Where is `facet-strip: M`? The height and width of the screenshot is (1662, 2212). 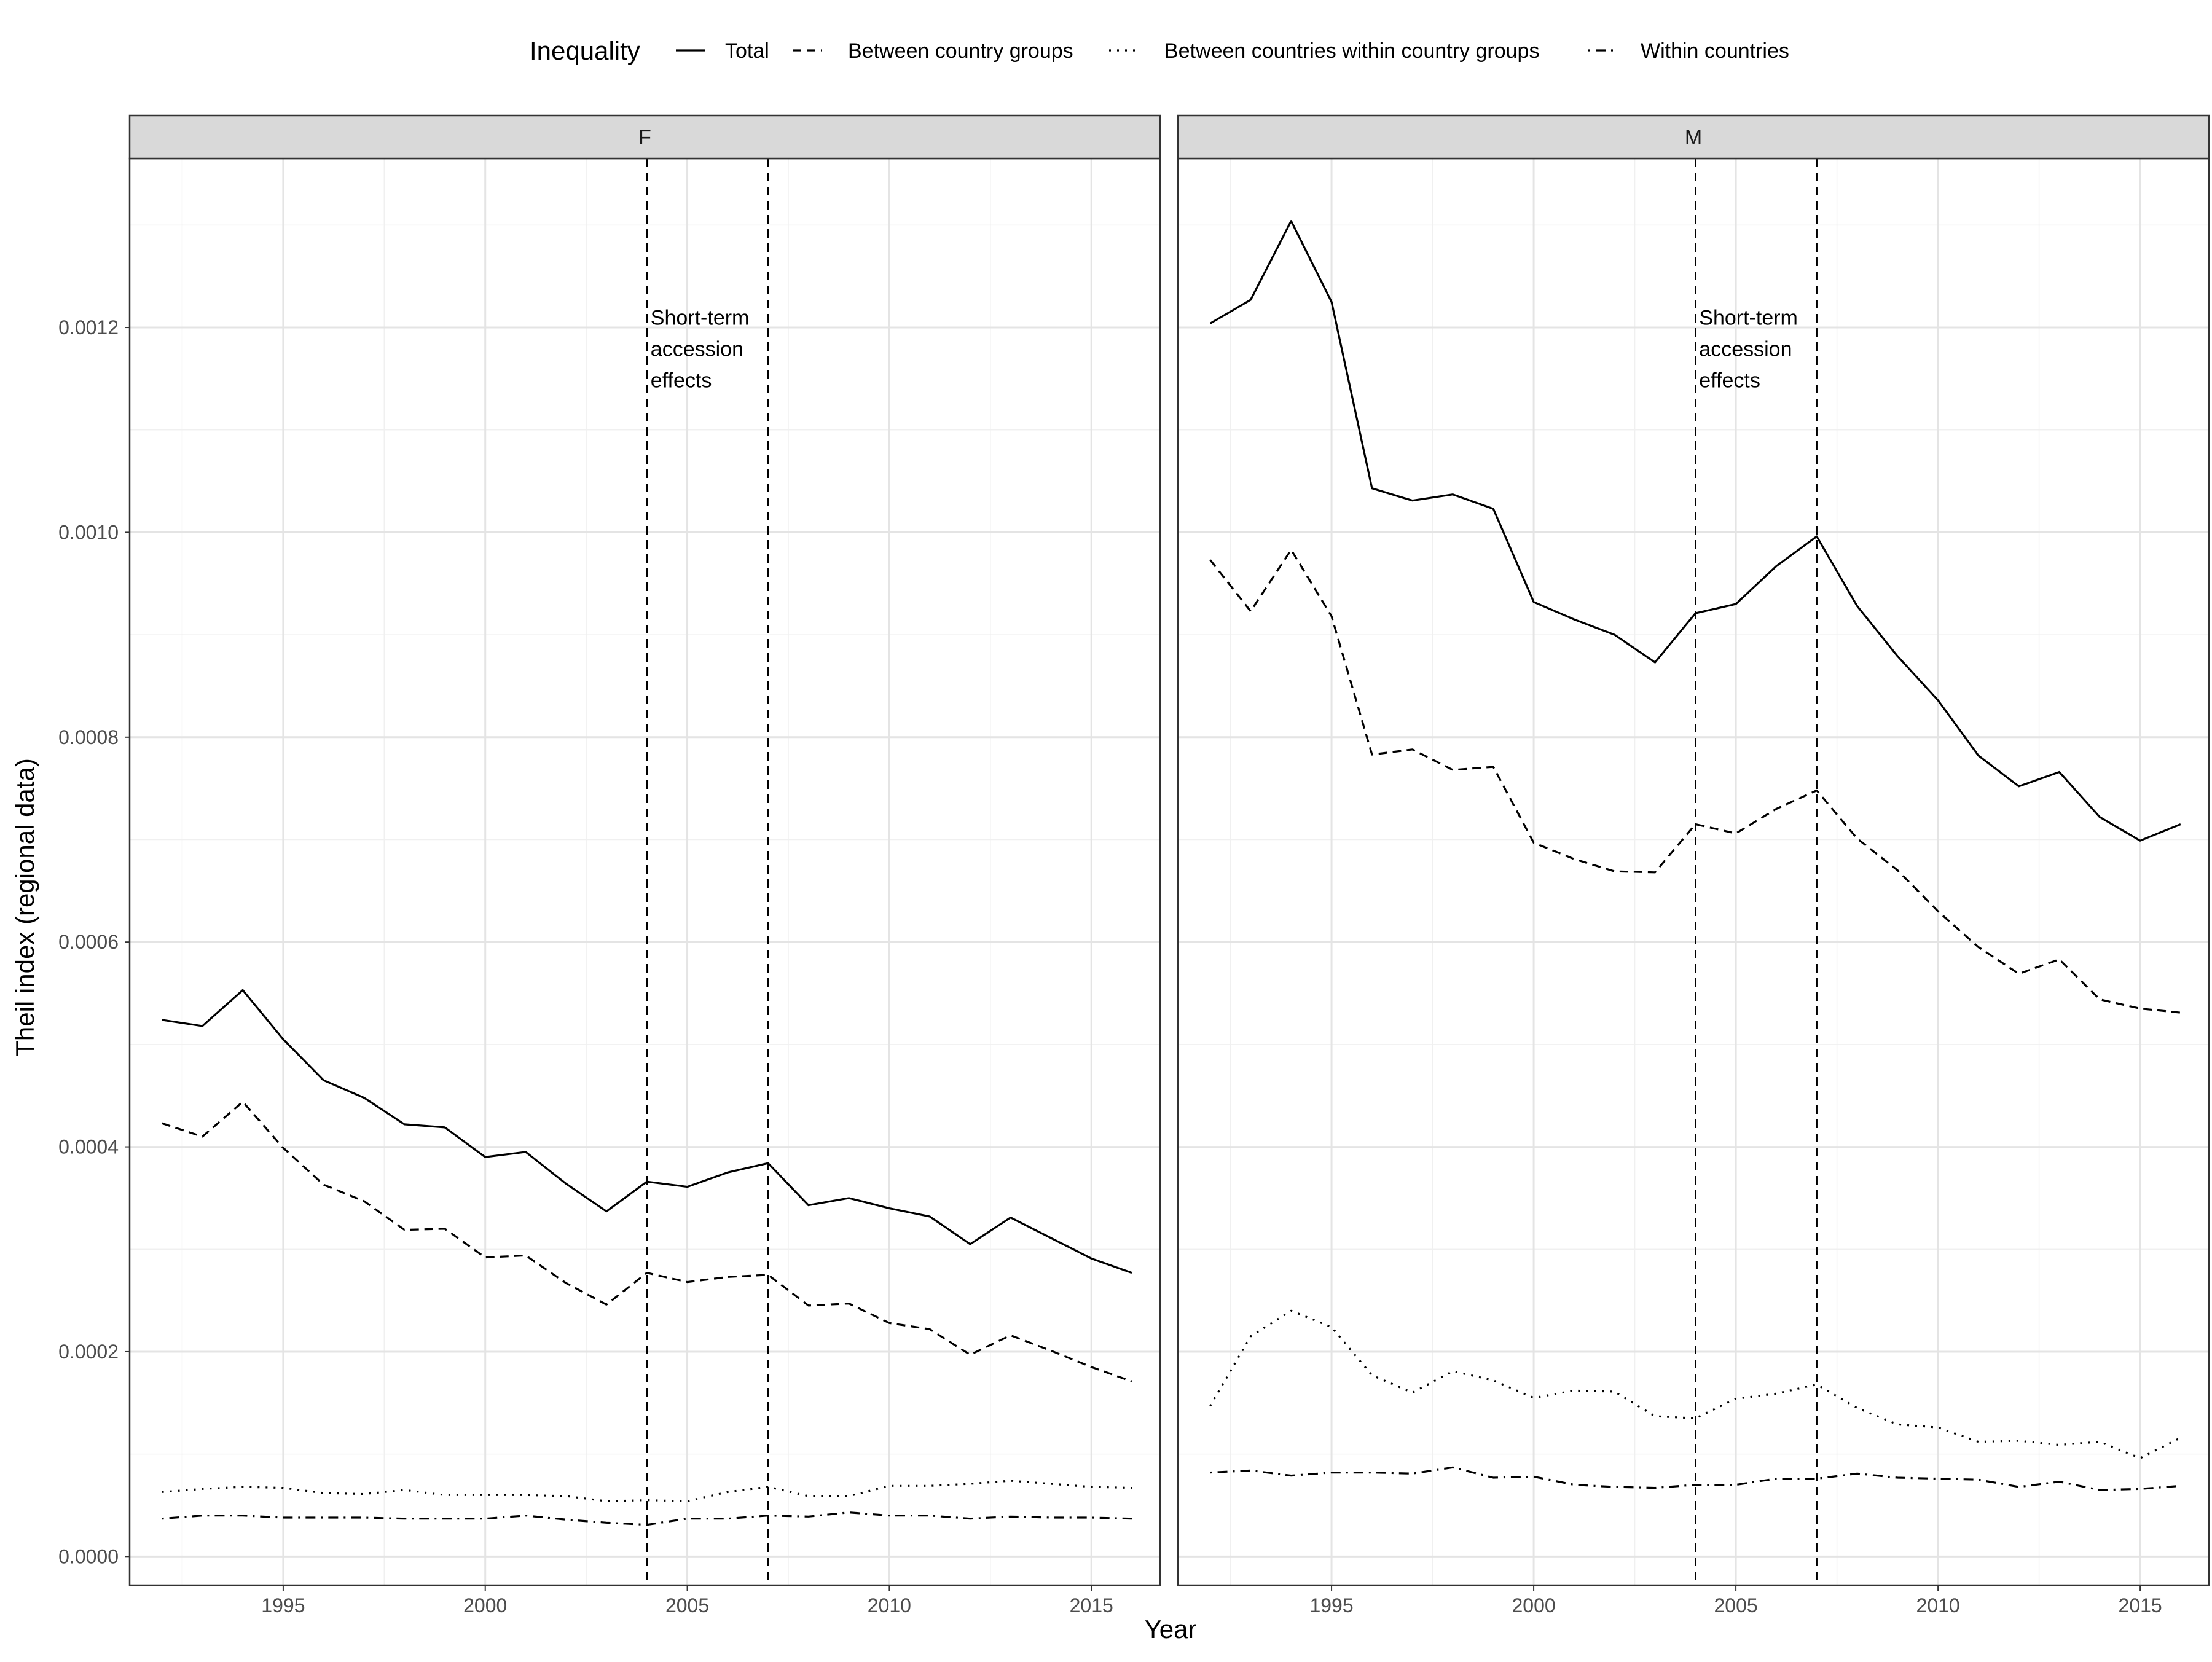 facet-strip: M is located at coordinates (1693, 137).